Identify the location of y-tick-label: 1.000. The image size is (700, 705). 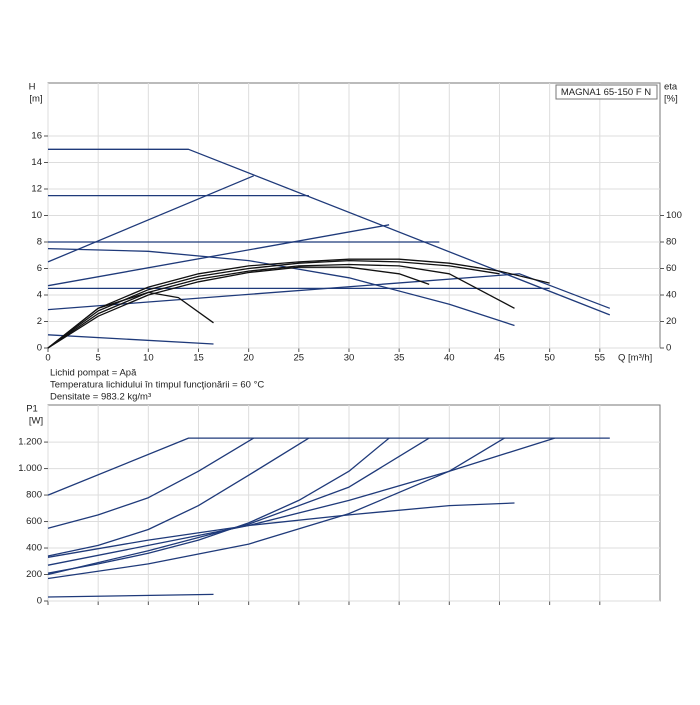
(30, 468).